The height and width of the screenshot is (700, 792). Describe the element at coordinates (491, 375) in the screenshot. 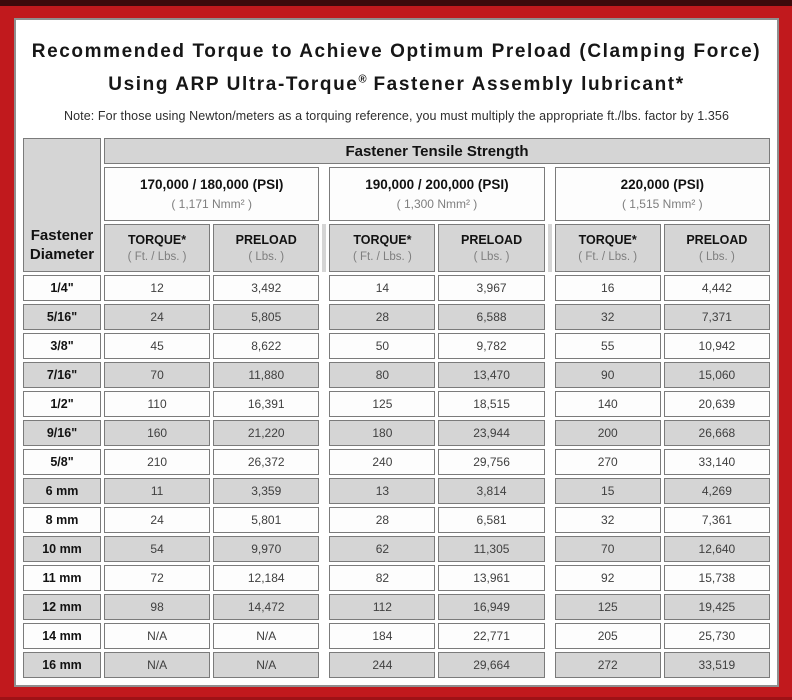

I see `preload-value: 13,470` at that location.